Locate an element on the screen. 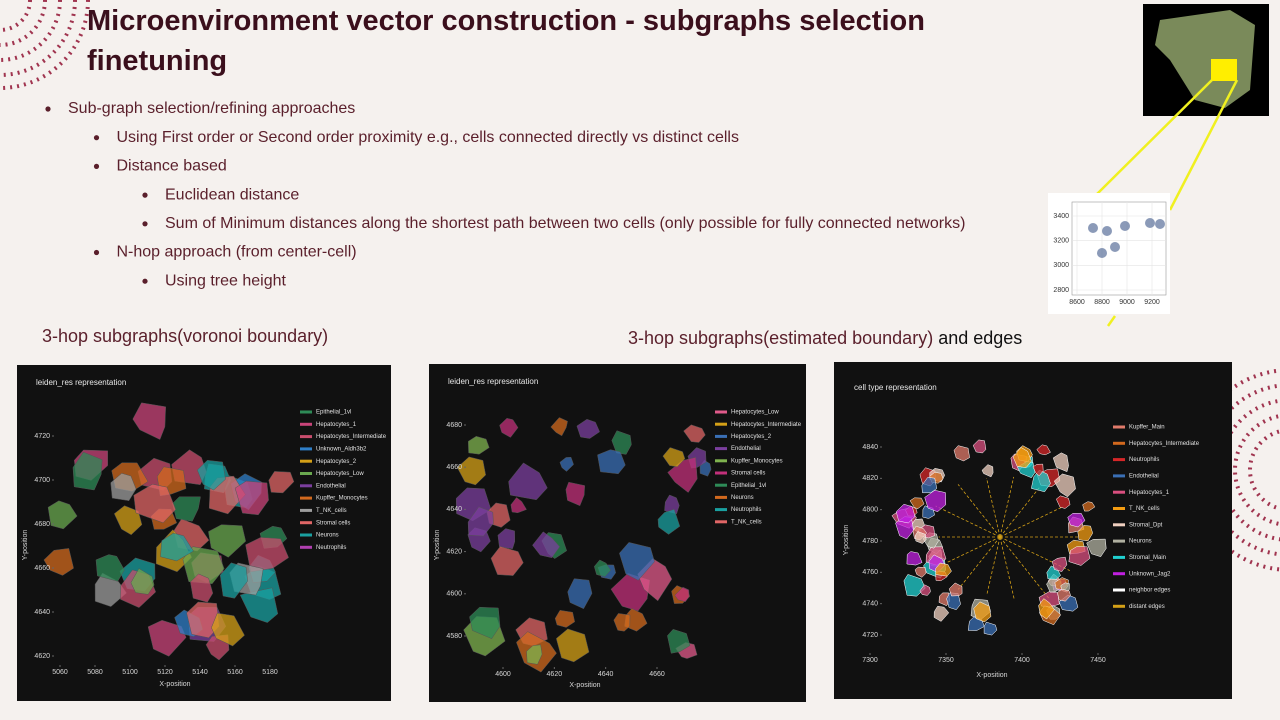 Image resolution: width=1280 pixels, height=720 pixels. bullet-text: N-hop approach (from center-cell) is located at coordinates (237, 252).